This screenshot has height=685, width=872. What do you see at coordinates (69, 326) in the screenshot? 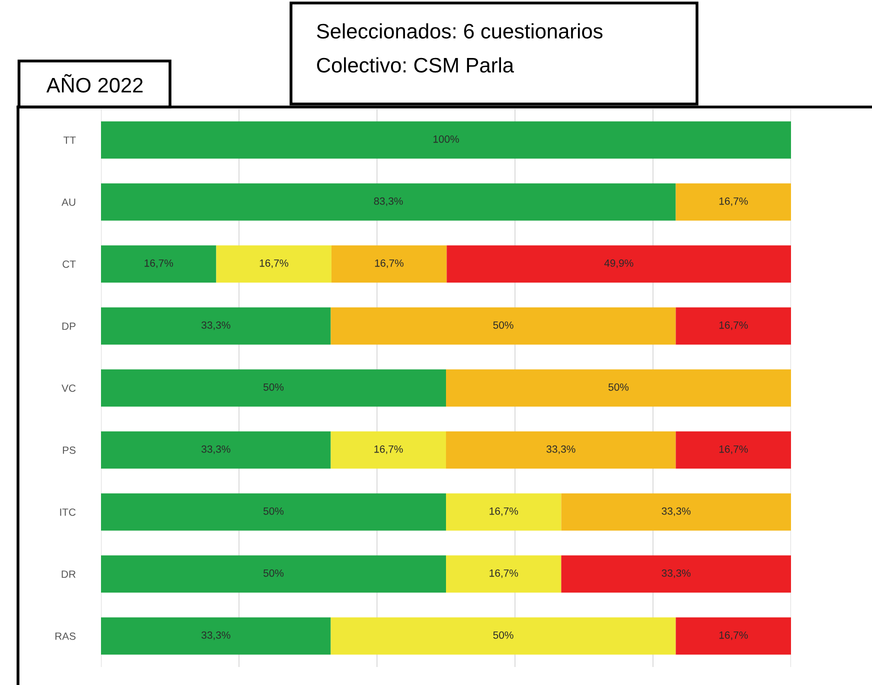
I see `y-tick-label: DP` at bounding box center [69, 326].